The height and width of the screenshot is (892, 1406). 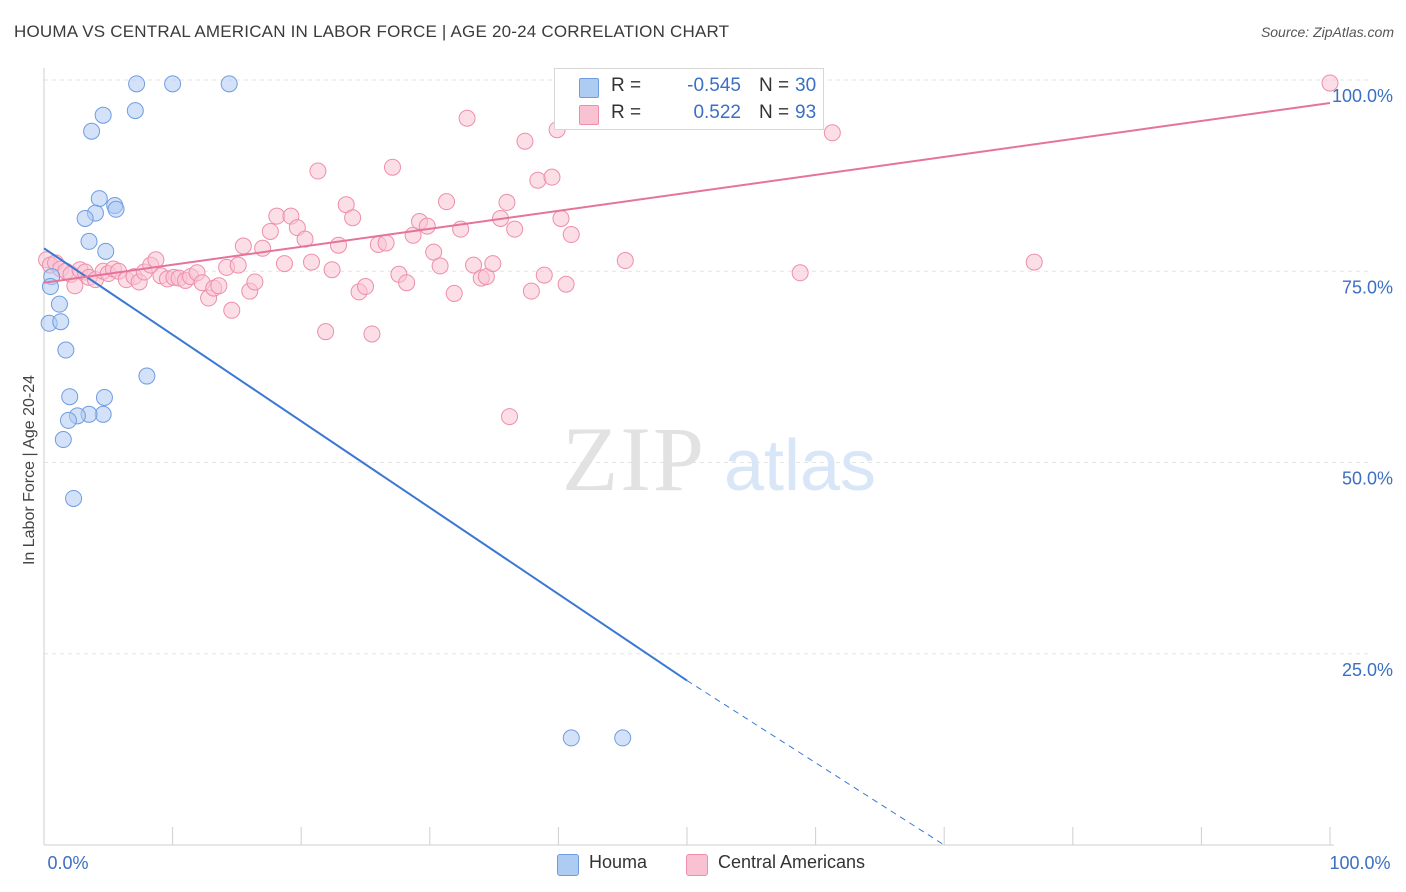 What do you see at coordinates (1362, 96) in the screenshot?
I see `y-tick-label: 100.0%` at bounding box center [1362, 96].